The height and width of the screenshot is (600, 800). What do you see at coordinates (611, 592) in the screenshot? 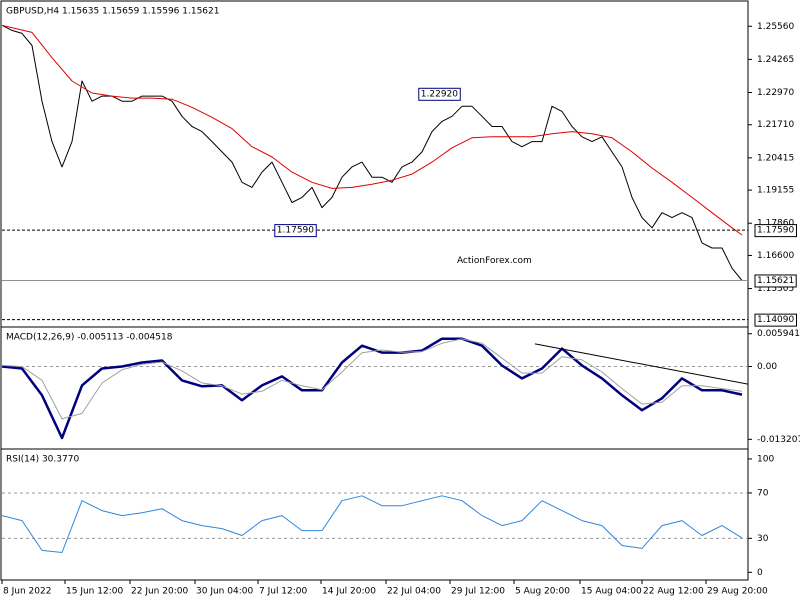
I see `x-tick-label: 15 Aug 04:00` at bounding box center [611, 592].